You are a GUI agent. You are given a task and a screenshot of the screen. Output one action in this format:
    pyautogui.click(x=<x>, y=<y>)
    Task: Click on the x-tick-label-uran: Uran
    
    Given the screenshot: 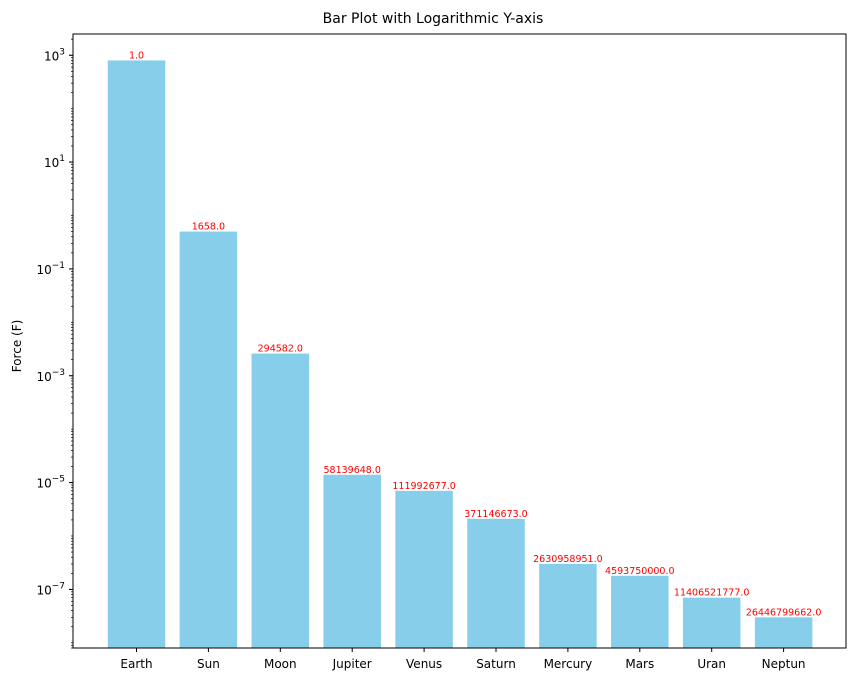 What is the action you would take?
    pyautogui.click(x=711, y=664)
    